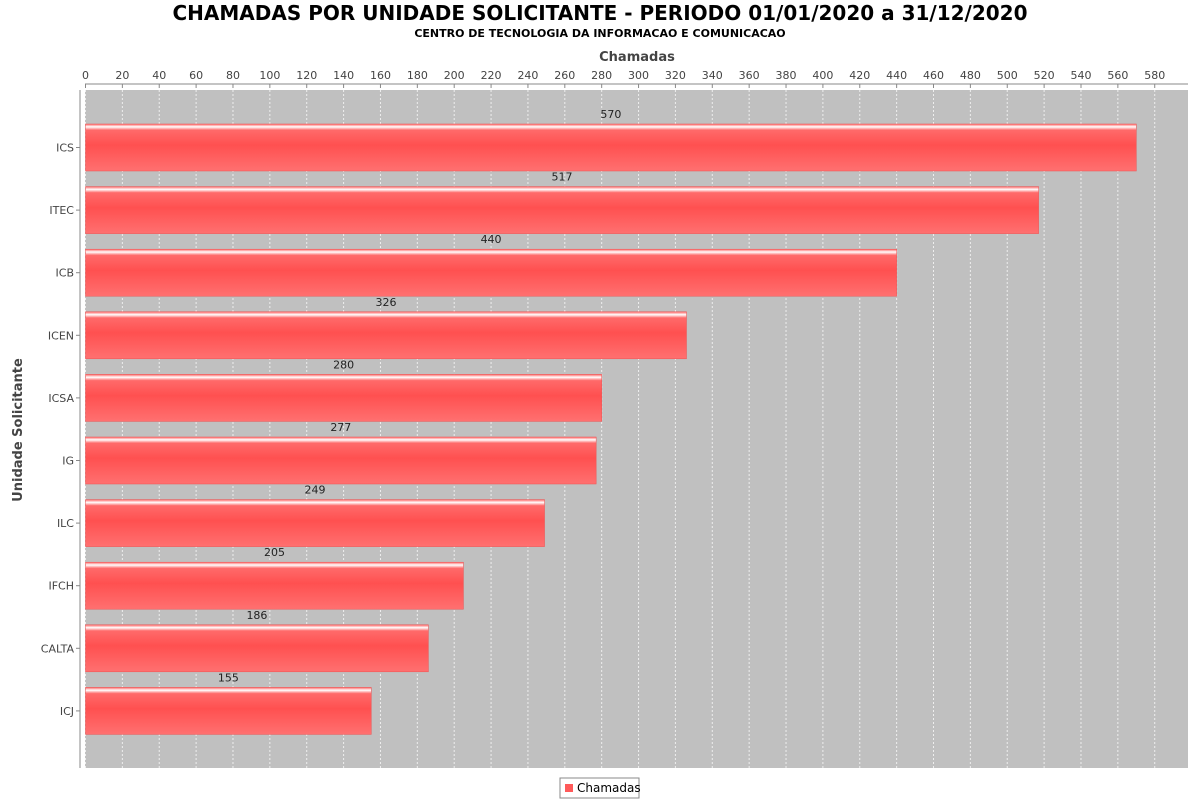 The width and height of the screenshot is (1200, 800). Describe the element at coordinates (68, 461) in the screenshot. I see `category-label: IG` at that location.